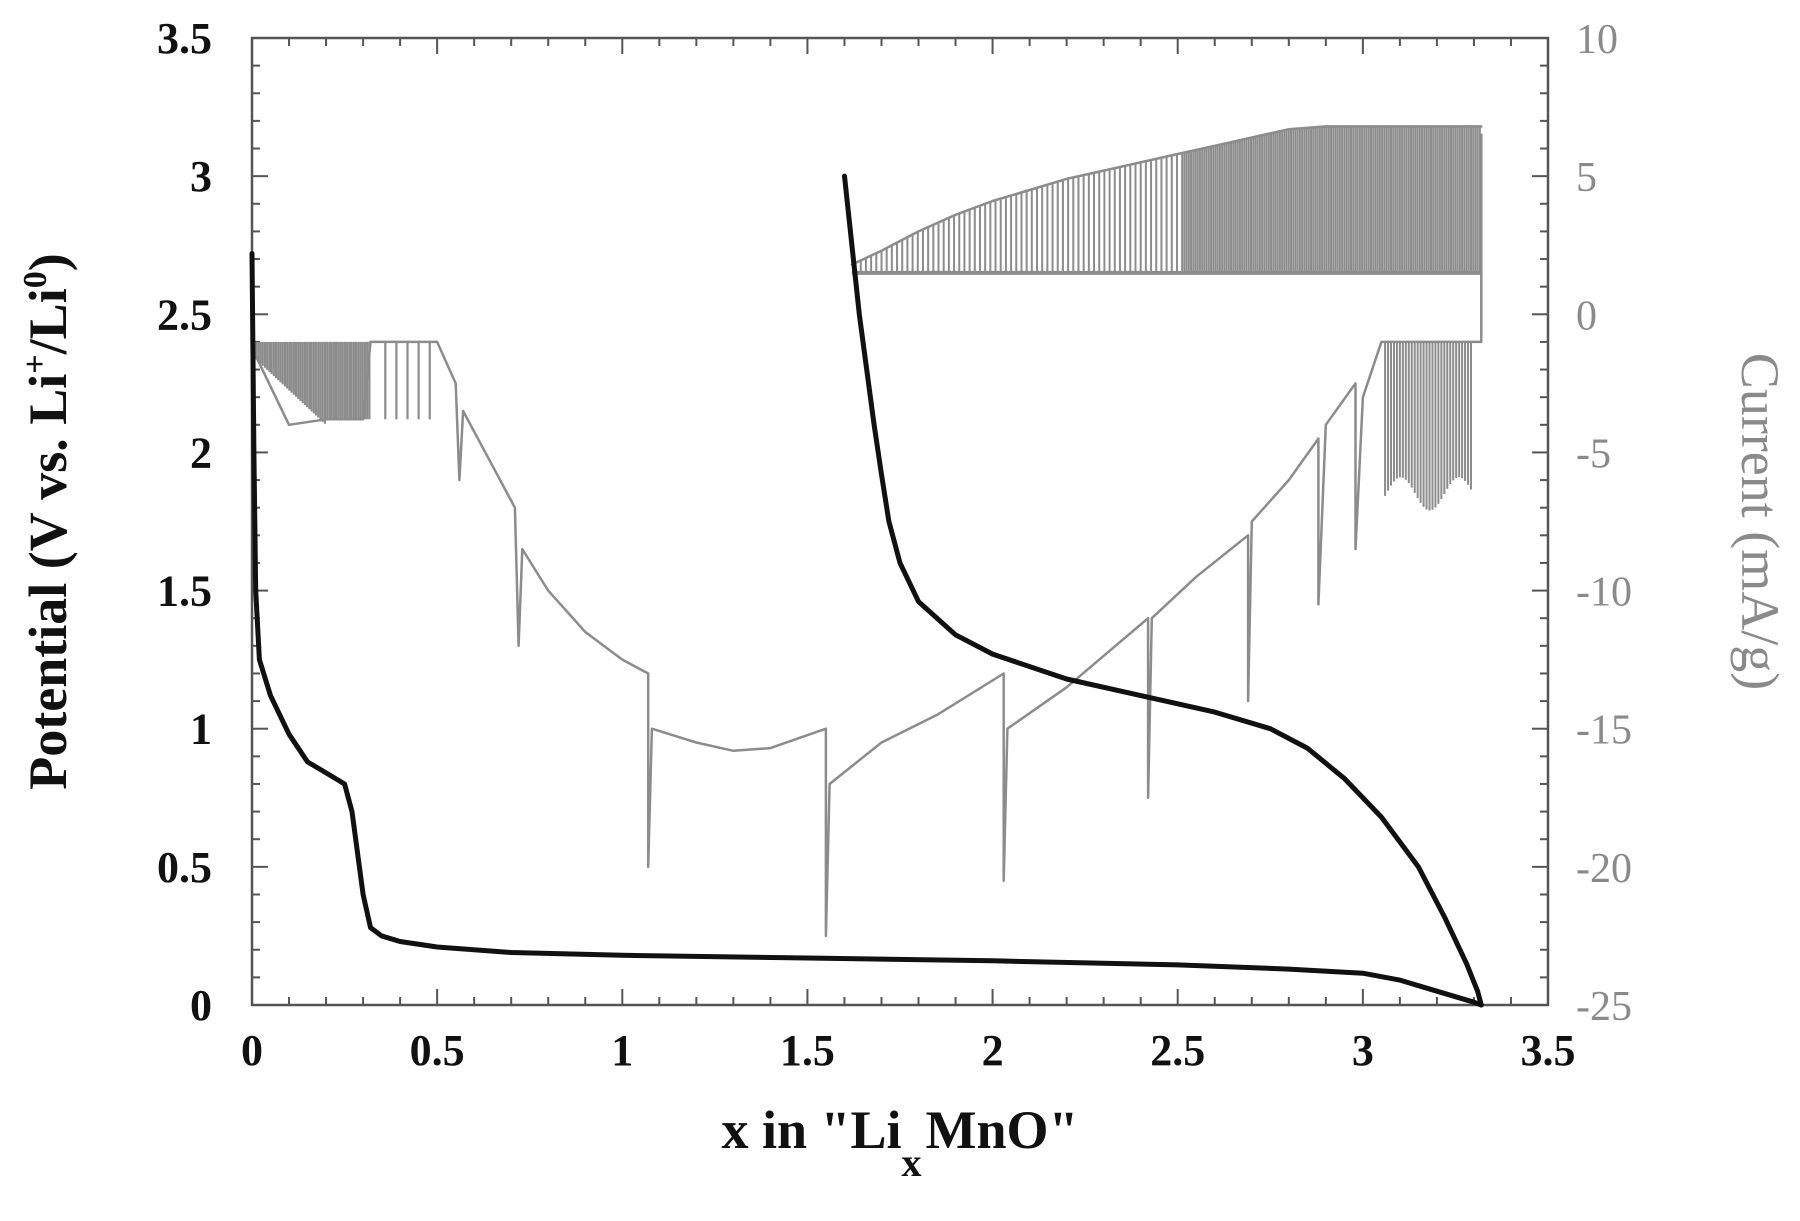 This screenshot has width=1800, height=1221. I want to click on y-right-tick-label: -25, so click(1604, 1007).